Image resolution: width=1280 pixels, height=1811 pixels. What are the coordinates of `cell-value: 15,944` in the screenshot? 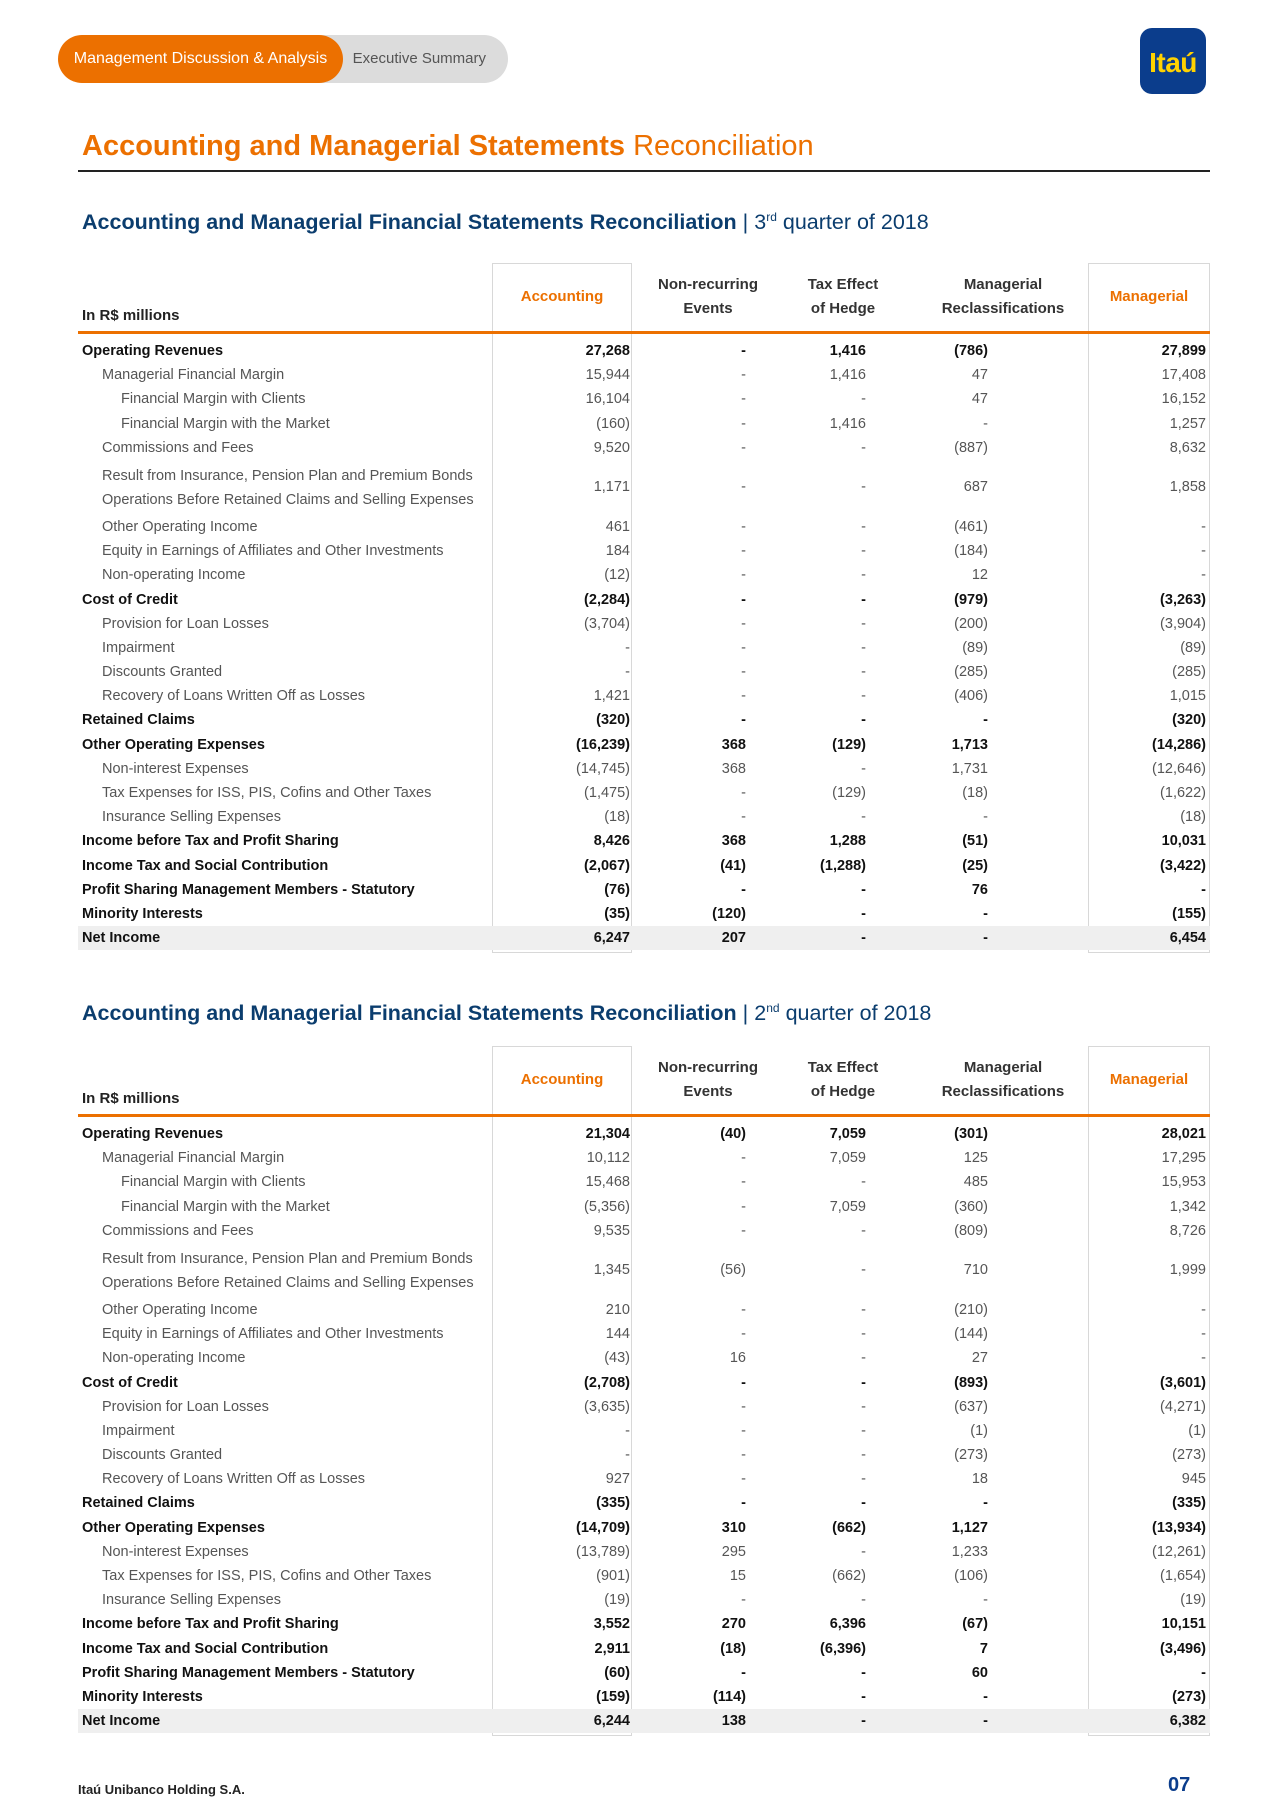 It's located at (607, 375).